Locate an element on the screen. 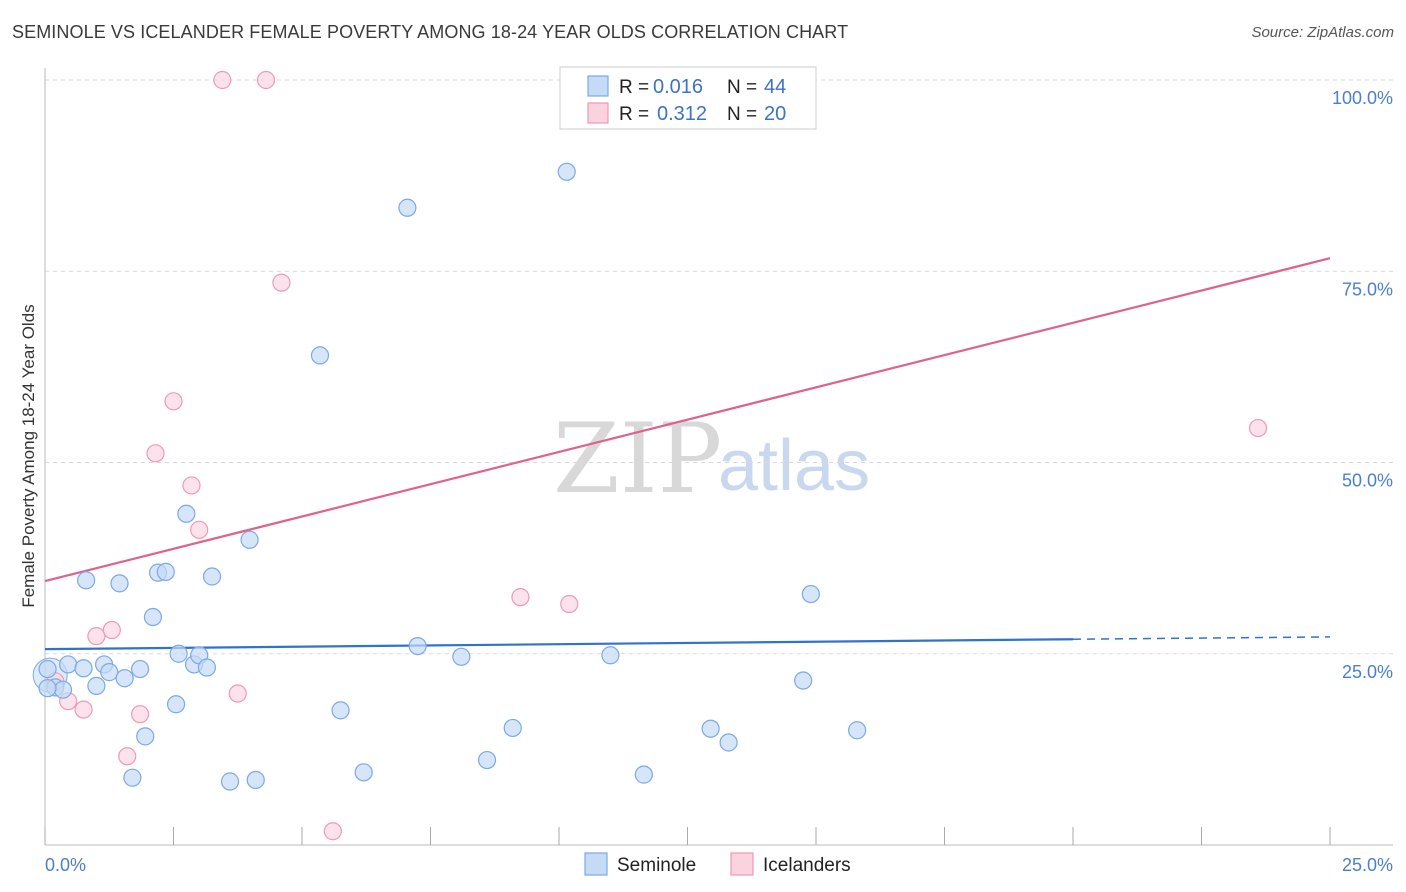 The image size is (1406, 892). legend-r-label-seminole: R = is located at coordinates (634, 87).